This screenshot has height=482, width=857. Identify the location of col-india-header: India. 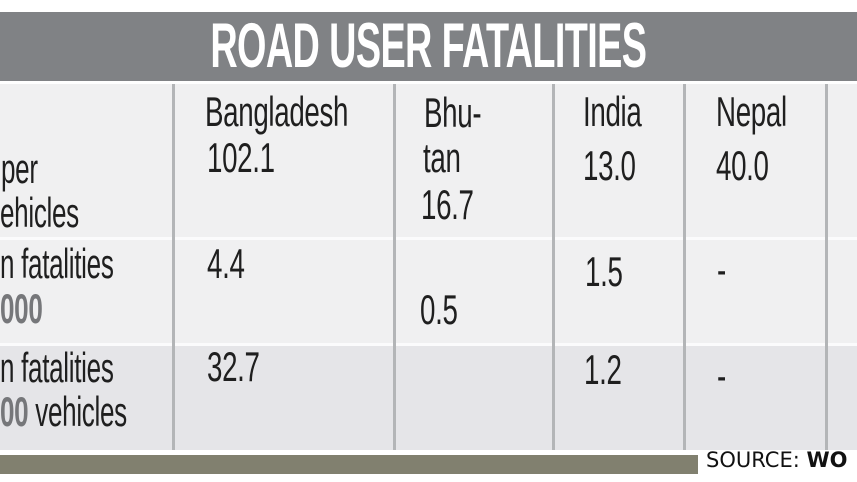
(612, 111).